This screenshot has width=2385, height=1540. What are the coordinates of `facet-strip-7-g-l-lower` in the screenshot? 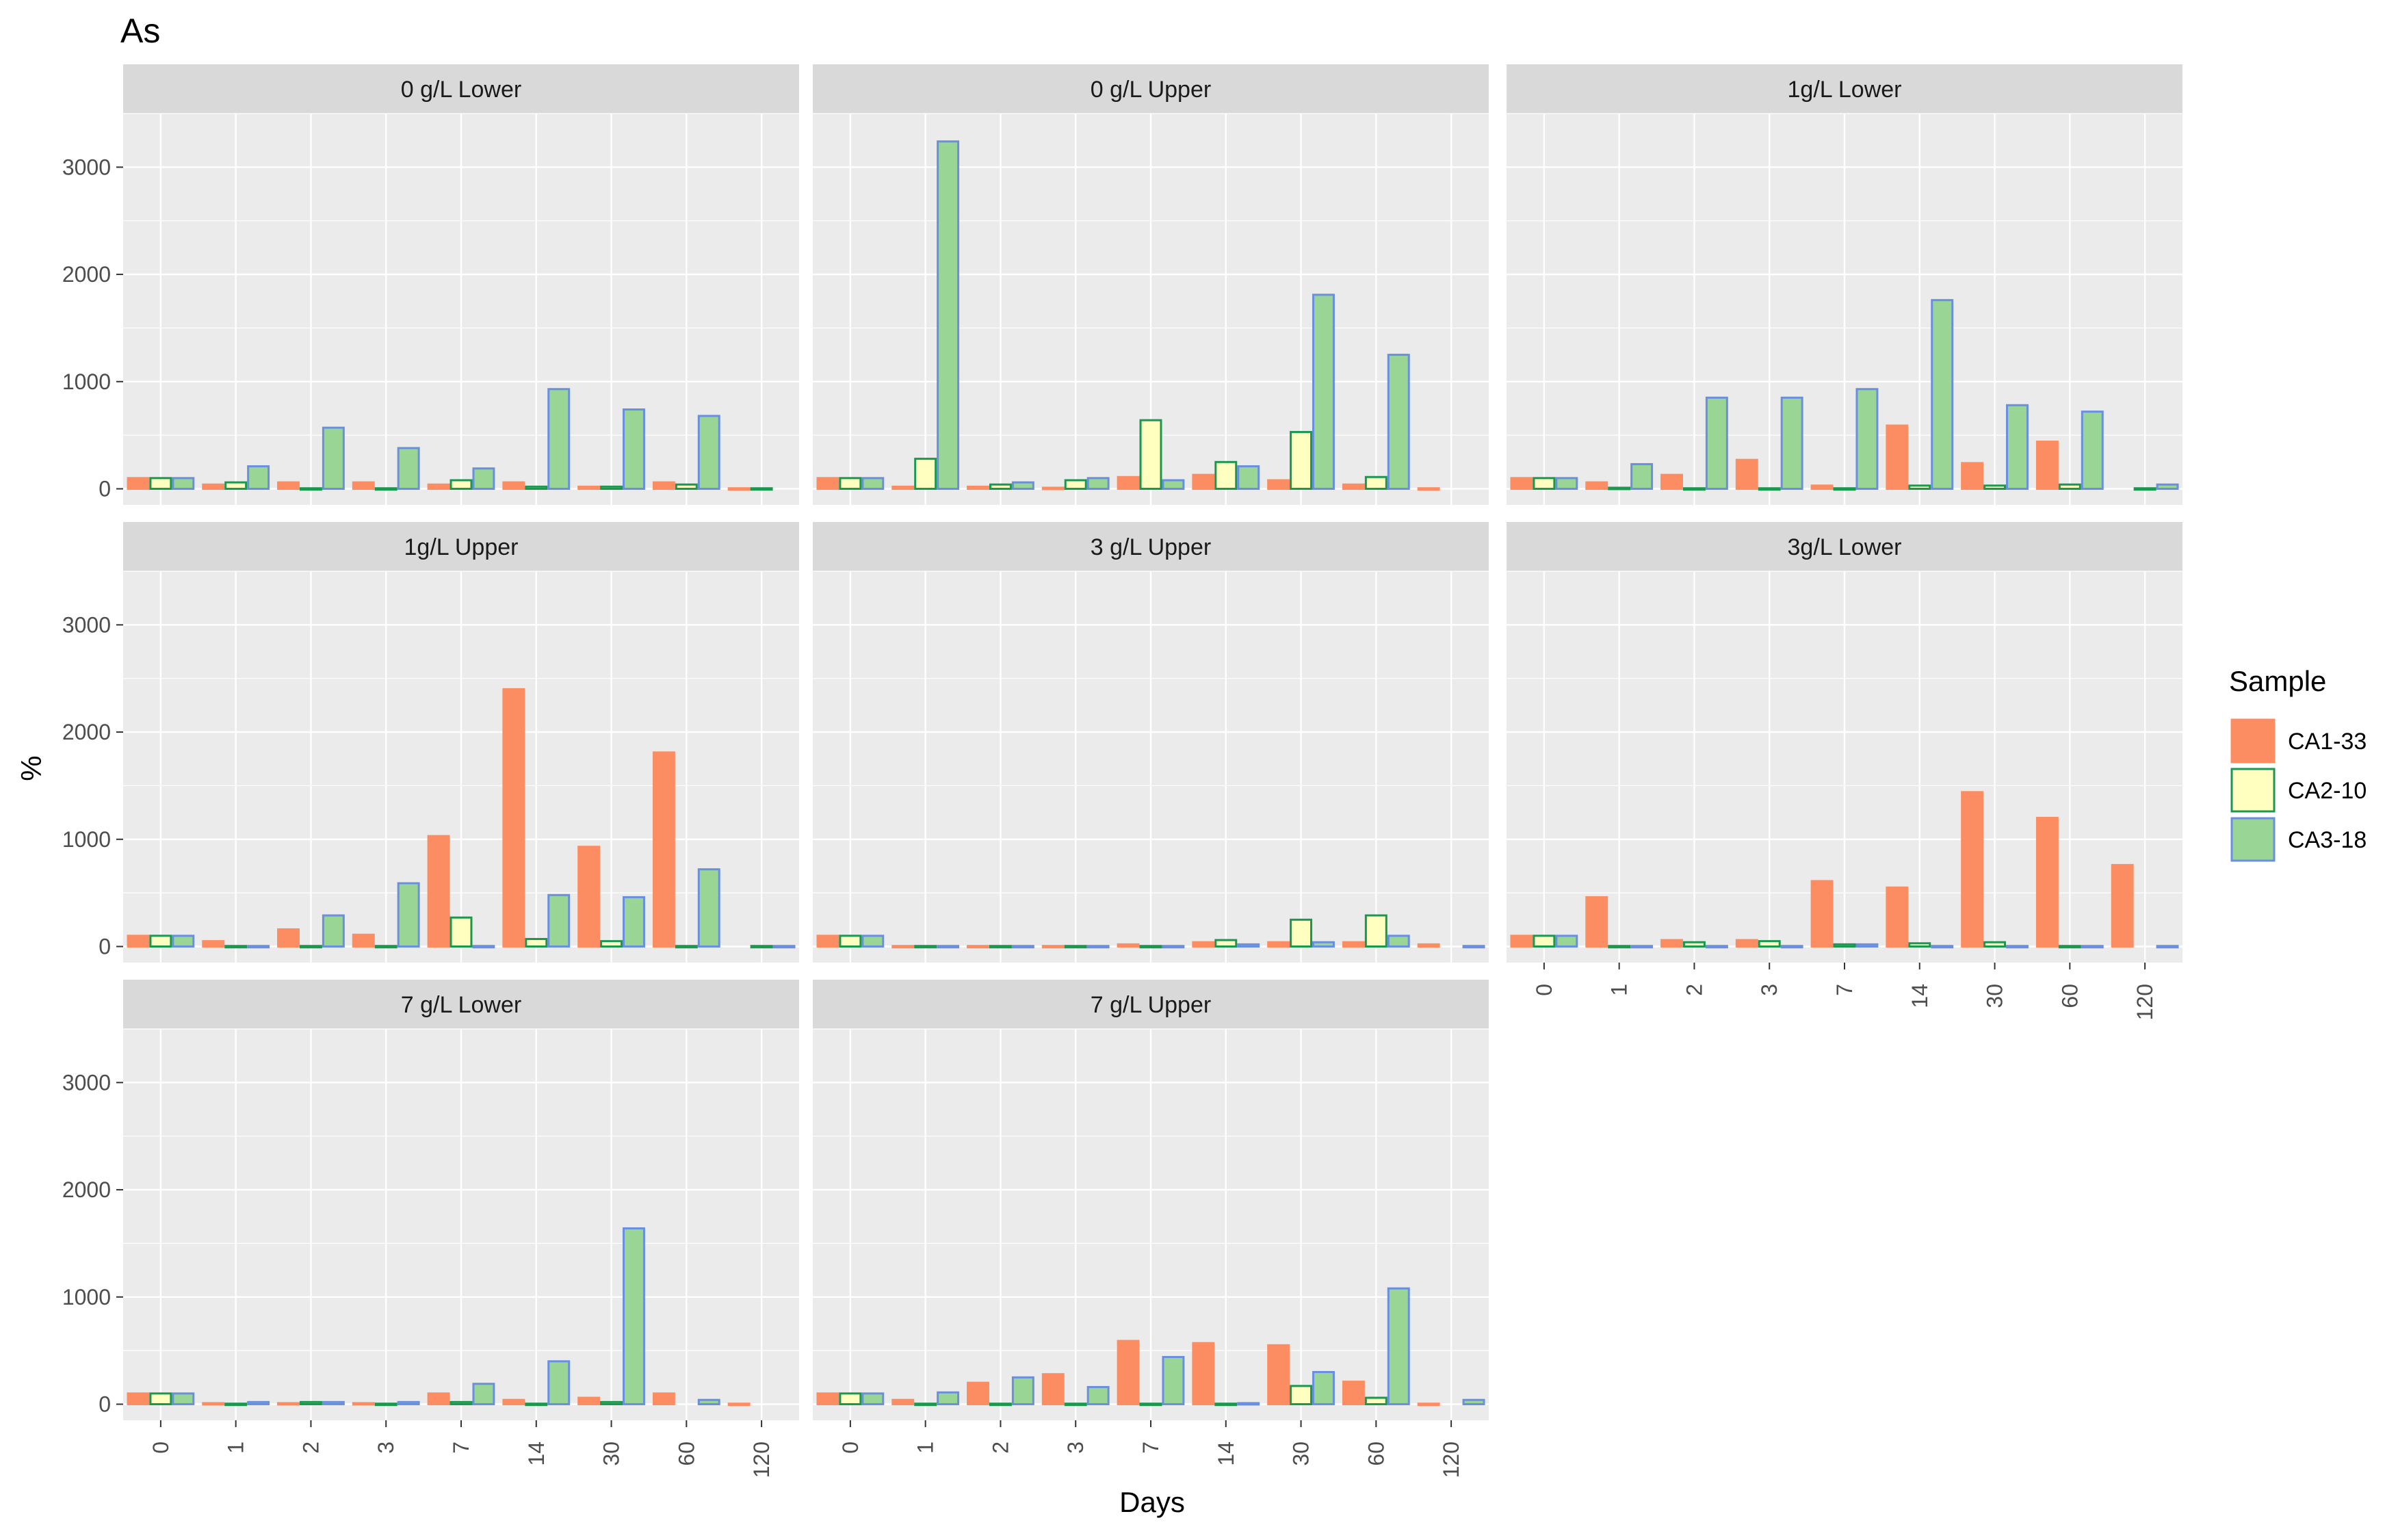 It's located at (461, 1004).